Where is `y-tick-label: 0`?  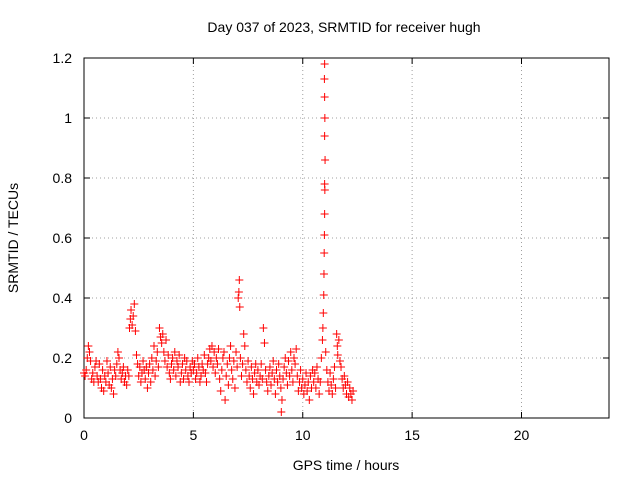 y-tick-label: 0 is located at coordinates (68, 418).